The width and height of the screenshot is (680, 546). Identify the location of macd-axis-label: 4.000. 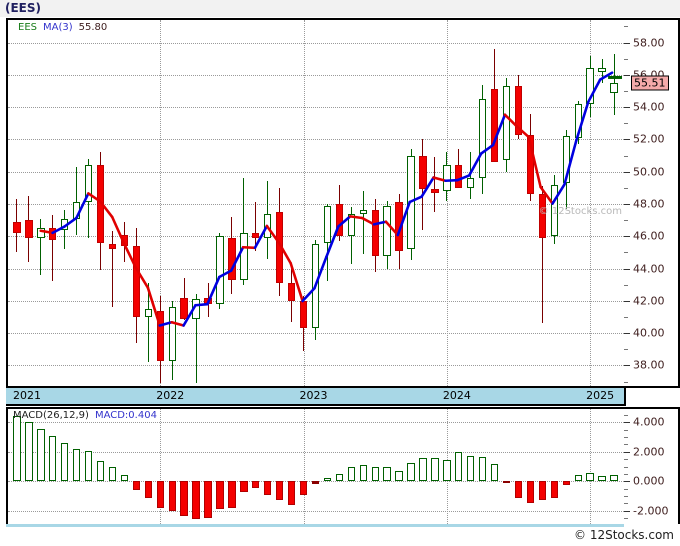
(649, 422).